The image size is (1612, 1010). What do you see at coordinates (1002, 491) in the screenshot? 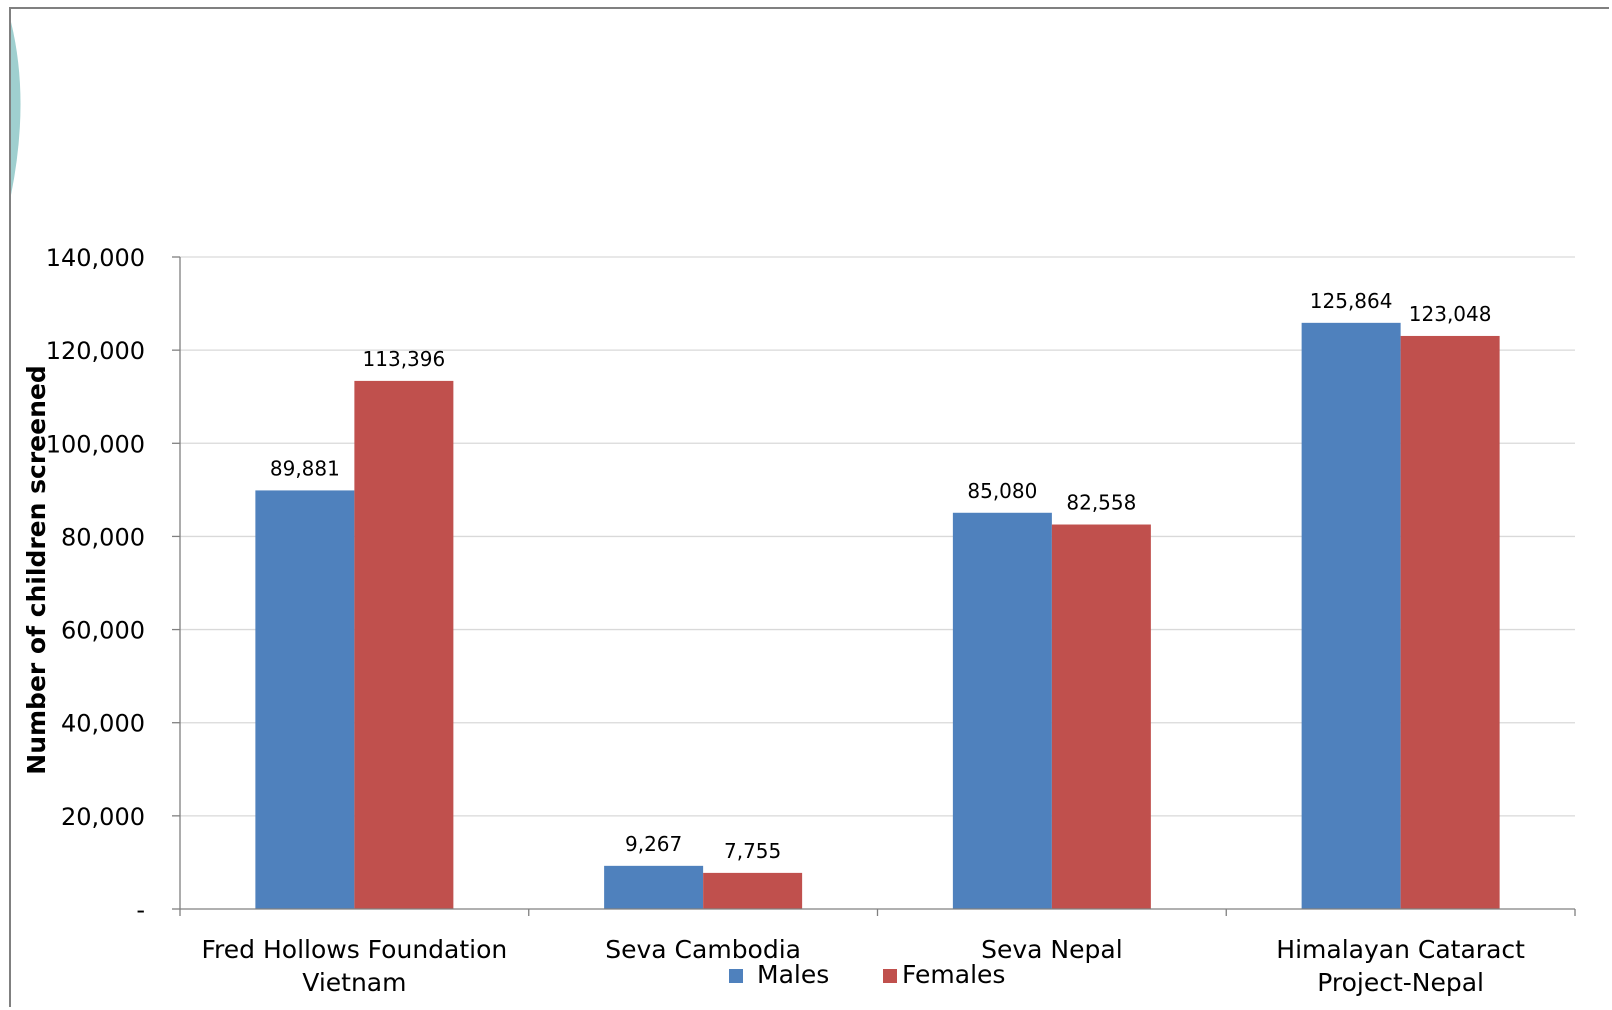
I see `data-label-males-3: 85,080` at bounding box center [1002, 491].